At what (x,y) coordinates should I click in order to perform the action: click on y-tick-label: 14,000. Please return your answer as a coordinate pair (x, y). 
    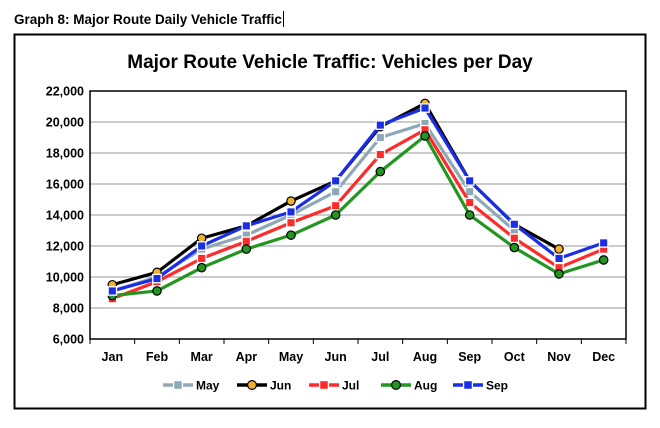
    Looking at the image, I should click on (65, 216).